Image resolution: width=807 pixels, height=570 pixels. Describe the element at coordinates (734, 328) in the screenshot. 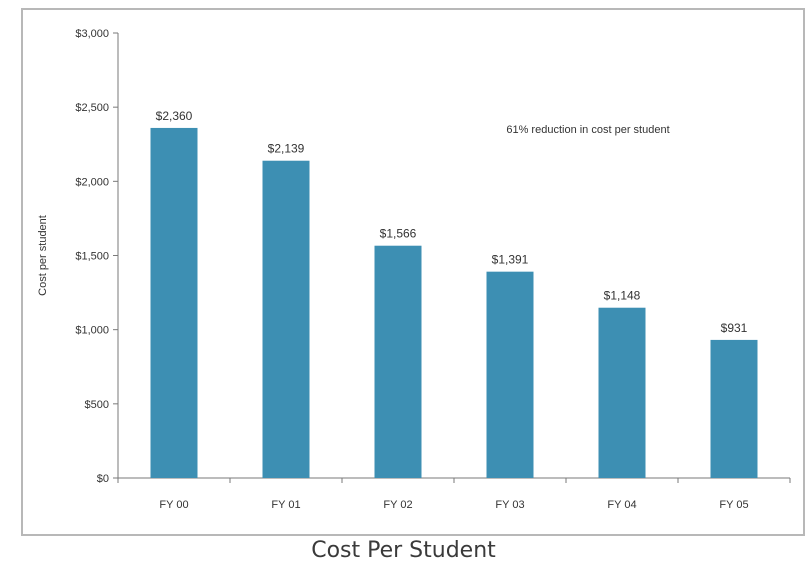

I see `data-label: $931` at that location.